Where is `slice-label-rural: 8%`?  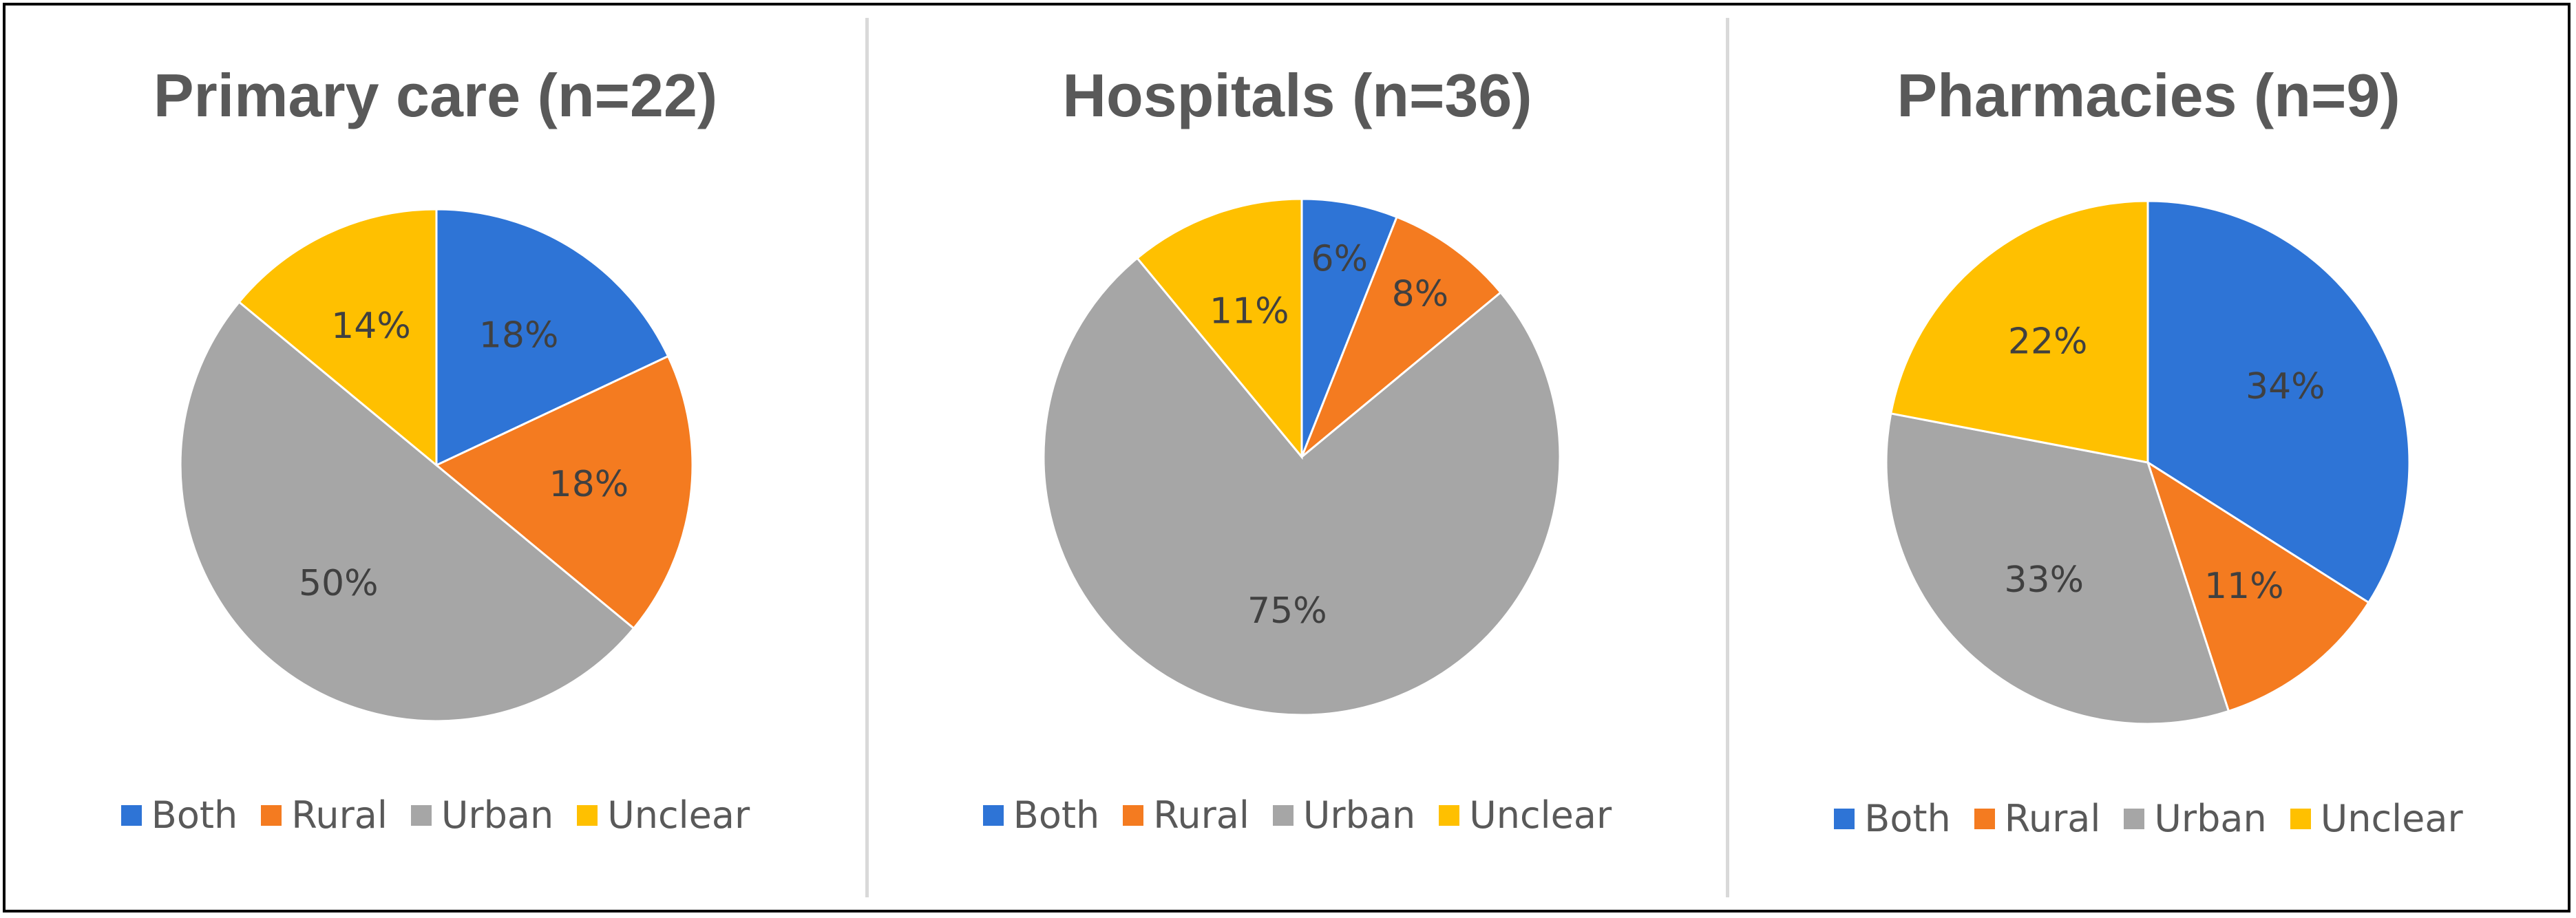
slice-label-rural: 8% is located at coordinates (1421, 293).